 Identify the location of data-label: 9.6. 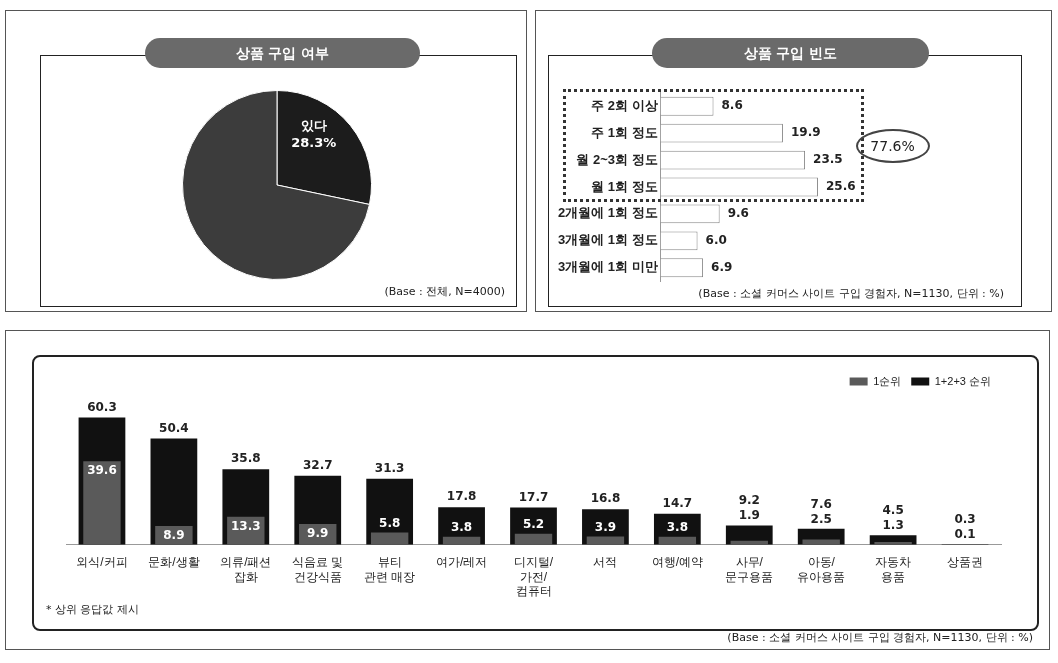
(738, 213).